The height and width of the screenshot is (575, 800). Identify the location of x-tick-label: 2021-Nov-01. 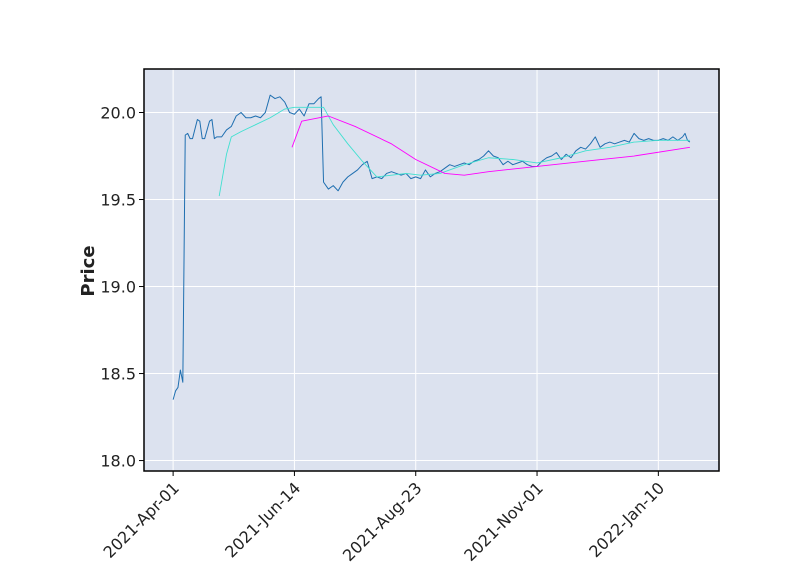
(503, 521).